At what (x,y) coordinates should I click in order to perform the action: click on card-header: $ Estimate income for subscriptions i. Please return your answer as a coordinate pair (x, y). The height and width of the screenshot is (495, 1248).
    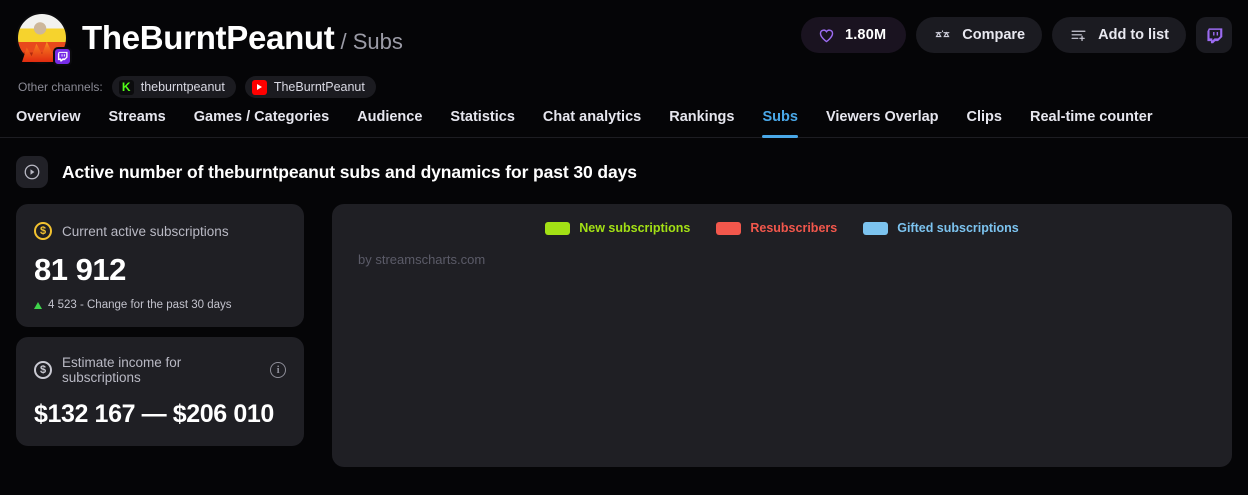
    Looking at the image, I should click on (160, 370).